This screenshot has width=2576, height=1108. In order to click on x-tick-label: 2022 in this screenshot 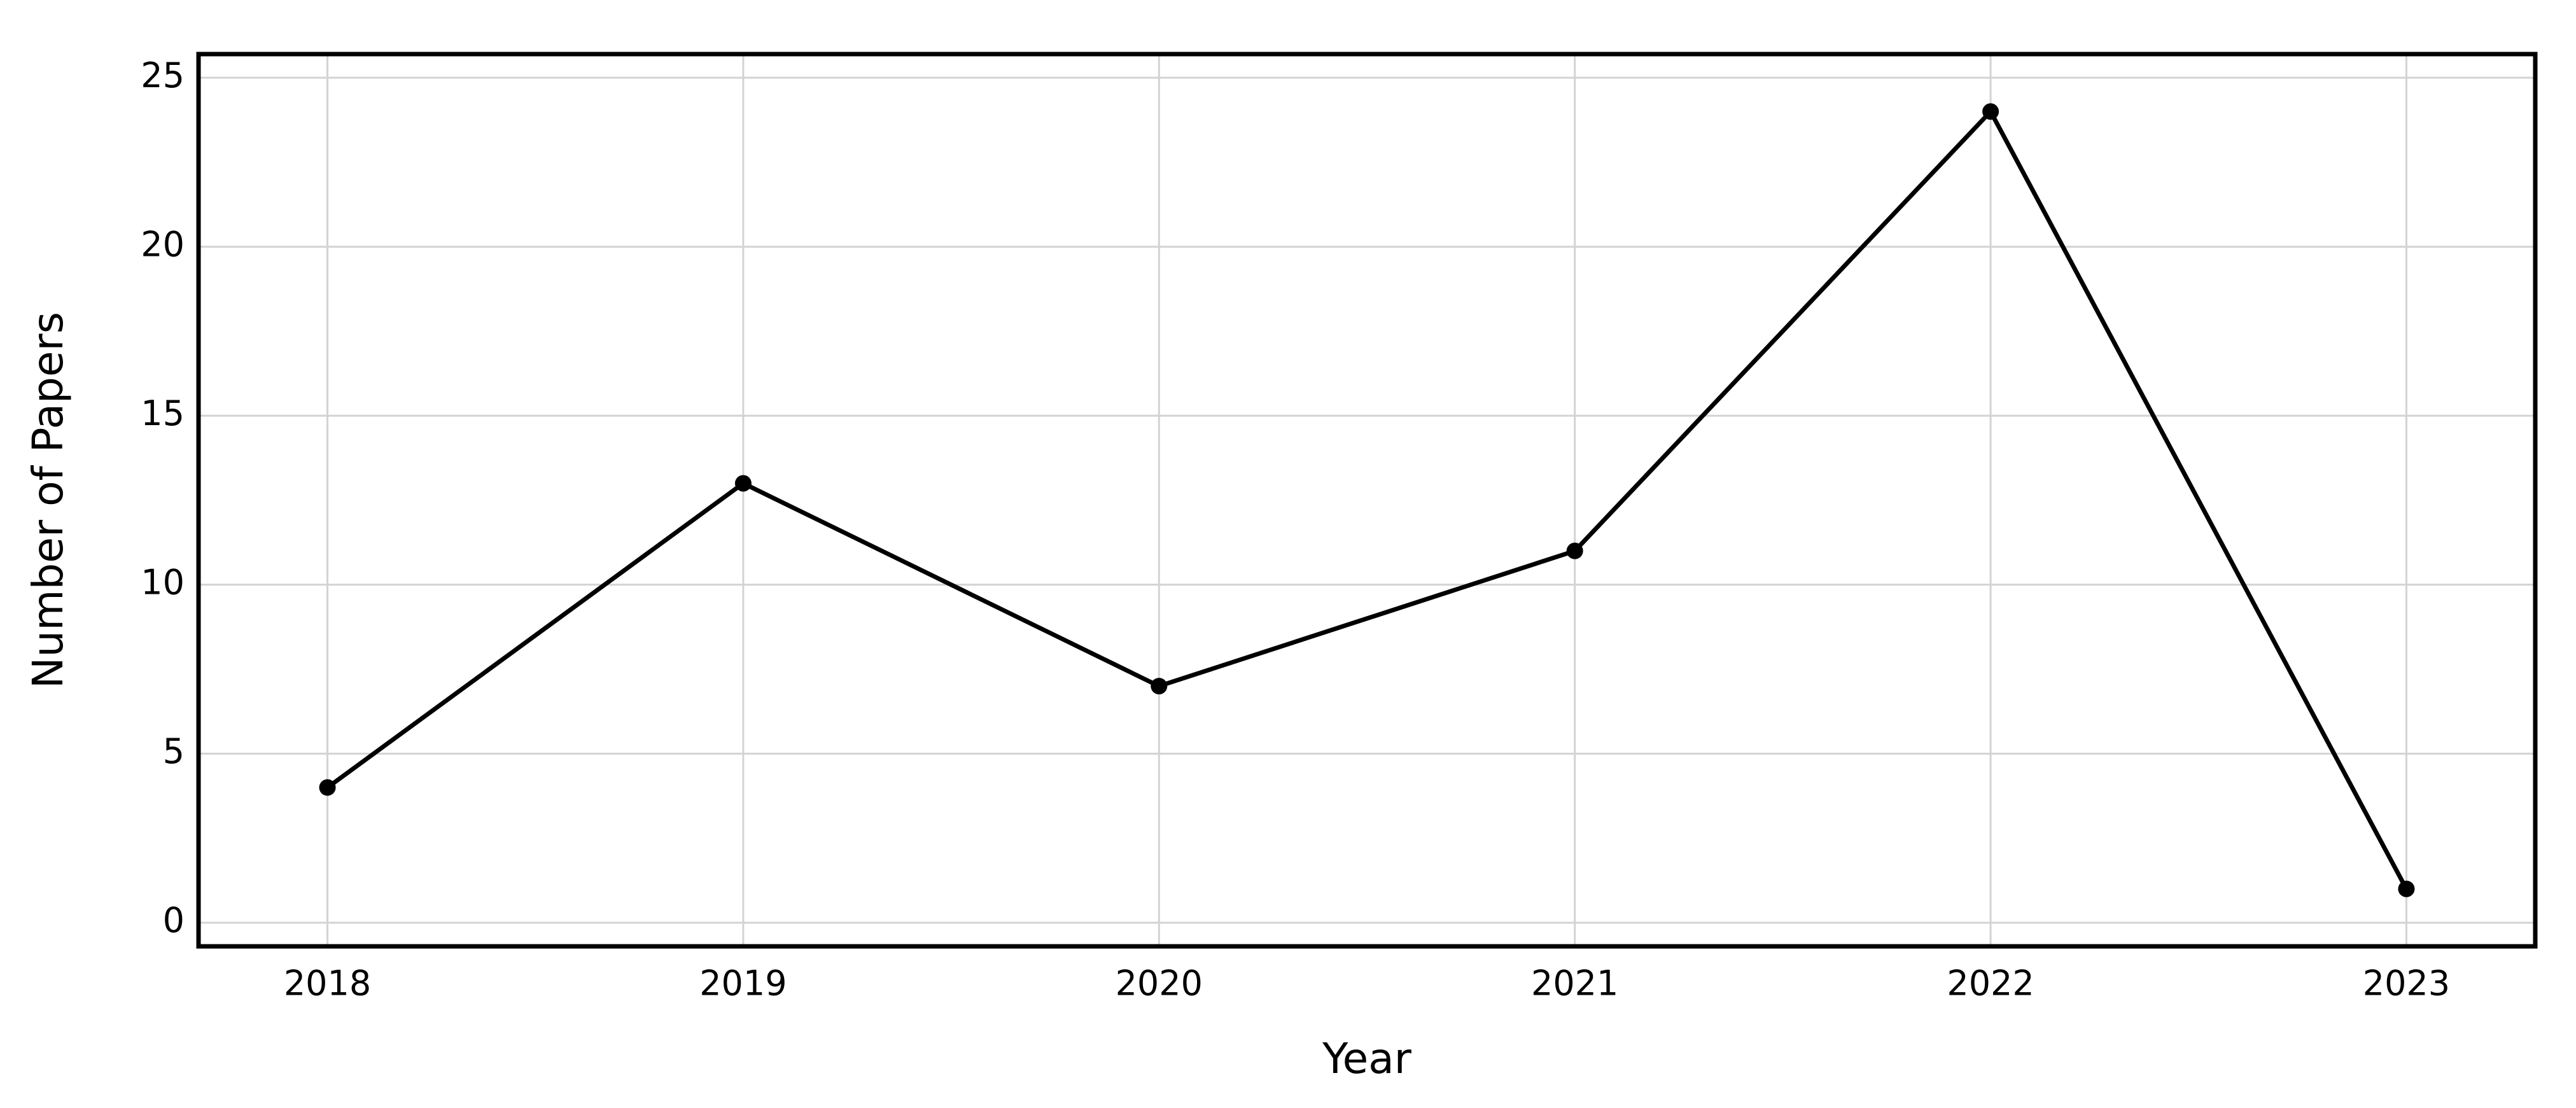, I will do `click(1990, 984)`.